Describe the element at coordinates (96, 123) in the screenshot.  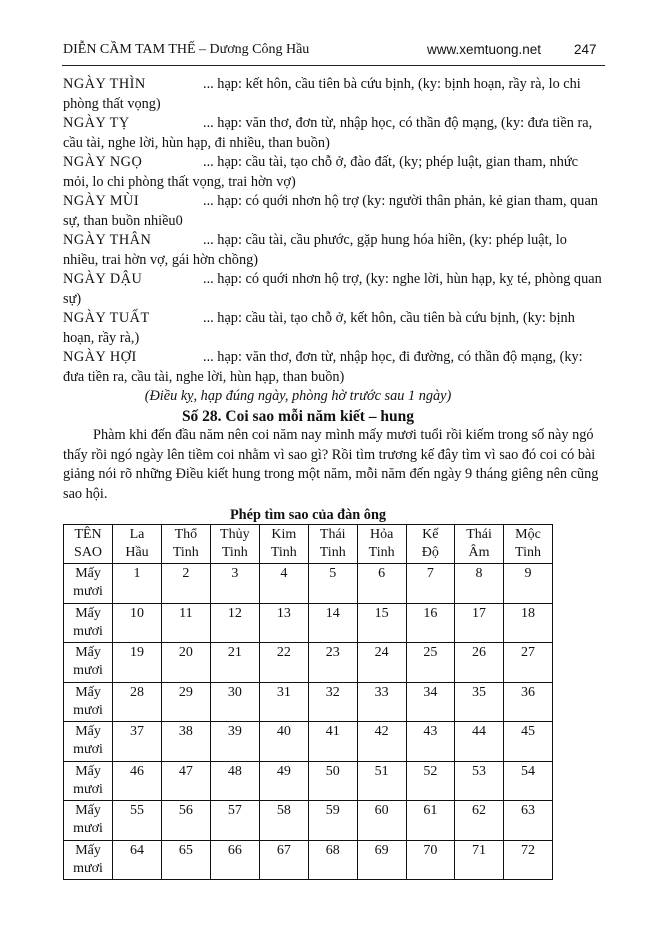
I see `day-name: NGÀY TỴ` at that location.